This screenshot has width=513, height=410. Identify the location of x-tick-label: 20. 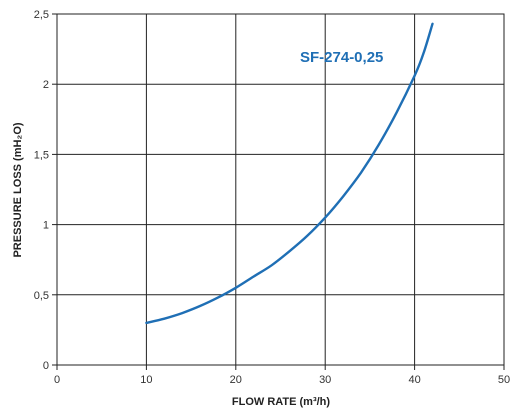
(236, 380).